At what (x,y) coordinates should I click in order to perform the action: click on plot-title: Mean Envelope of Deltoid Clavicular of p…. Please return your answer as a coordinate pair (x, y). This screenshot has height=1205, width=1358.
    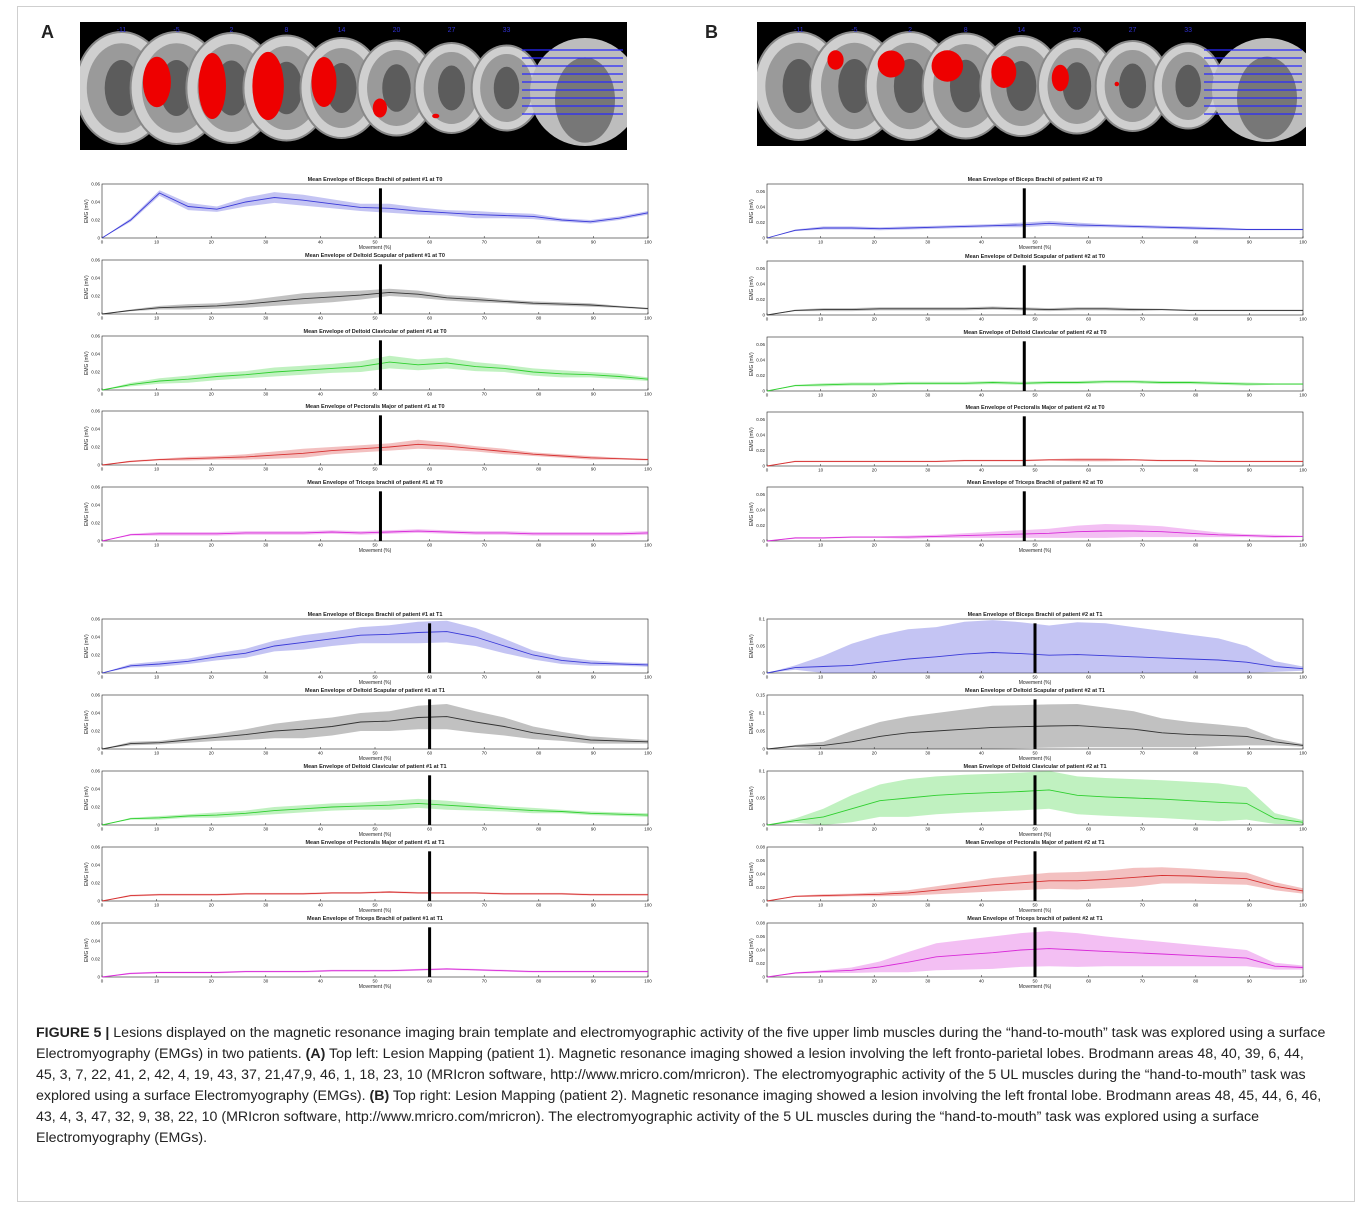
    Looking at the image, I should click on (1035, 333).